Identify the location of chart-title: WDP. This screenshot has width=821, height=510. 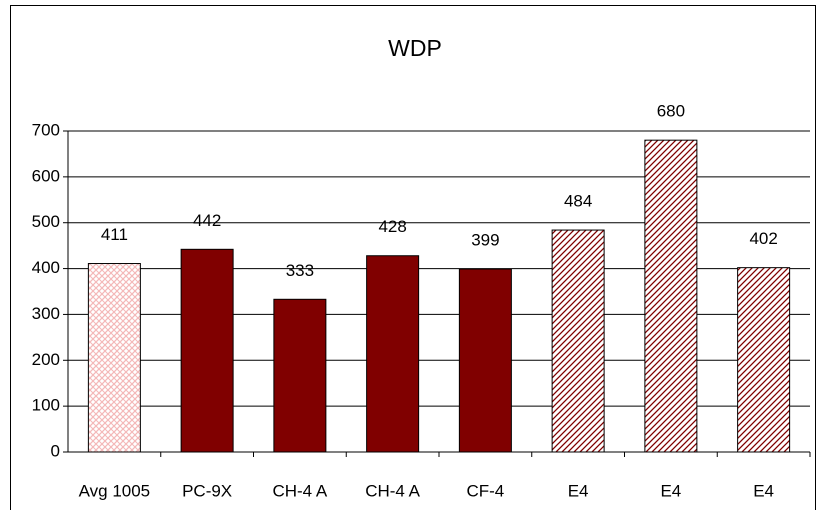
(415, 48).